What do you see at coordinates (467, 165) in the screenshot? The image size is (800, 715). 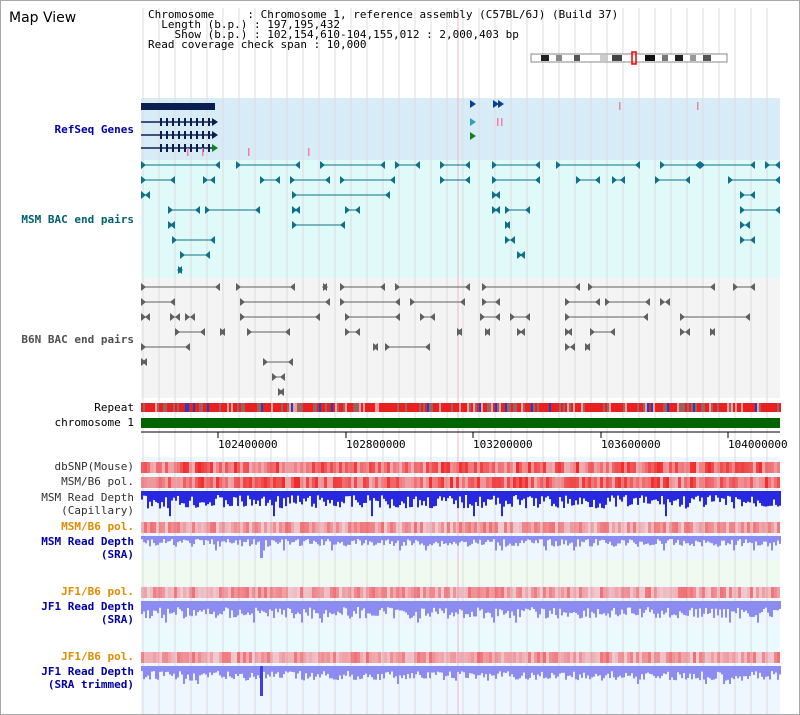 I see `msm-bac-pair-end` at bounding box center [467, 165].